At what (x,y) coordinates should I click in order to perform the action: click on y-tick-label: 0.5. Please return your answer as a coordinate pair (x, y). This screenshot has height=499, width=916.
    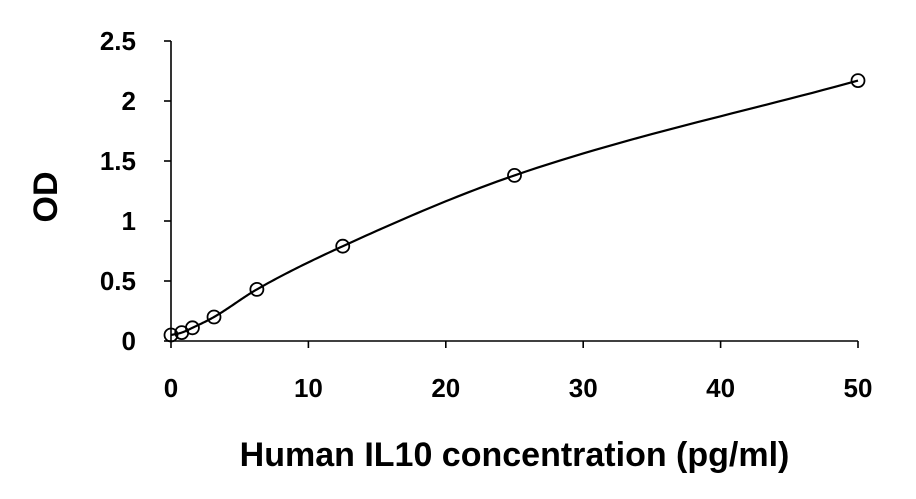
    Looking at the image, I should click on (118, 281).